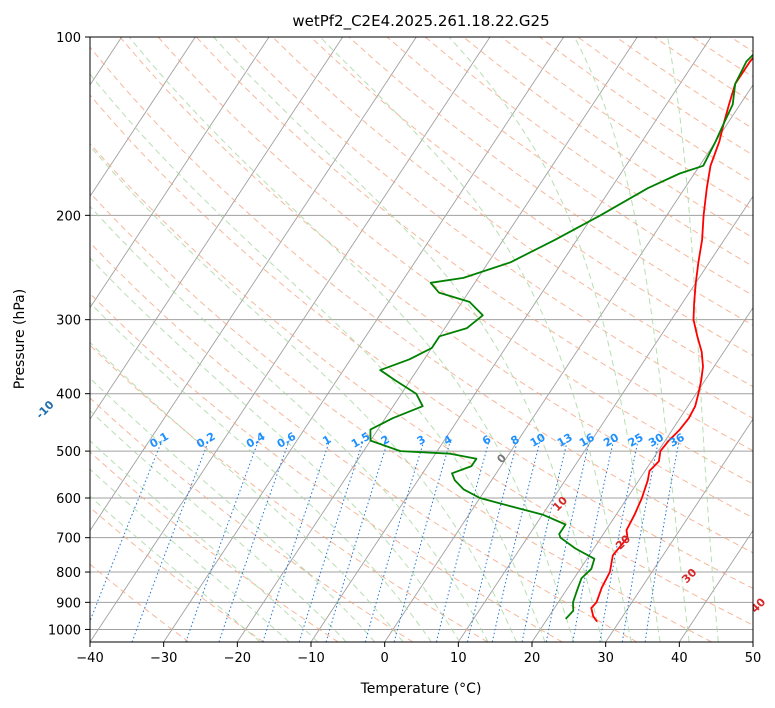 Image resolution: width=775 pixels, height=708 pixels. What do you see at coordinates (68, 395) in the screenshot?
I see `y-tick-label: 400` at bounding box center [68, 395].